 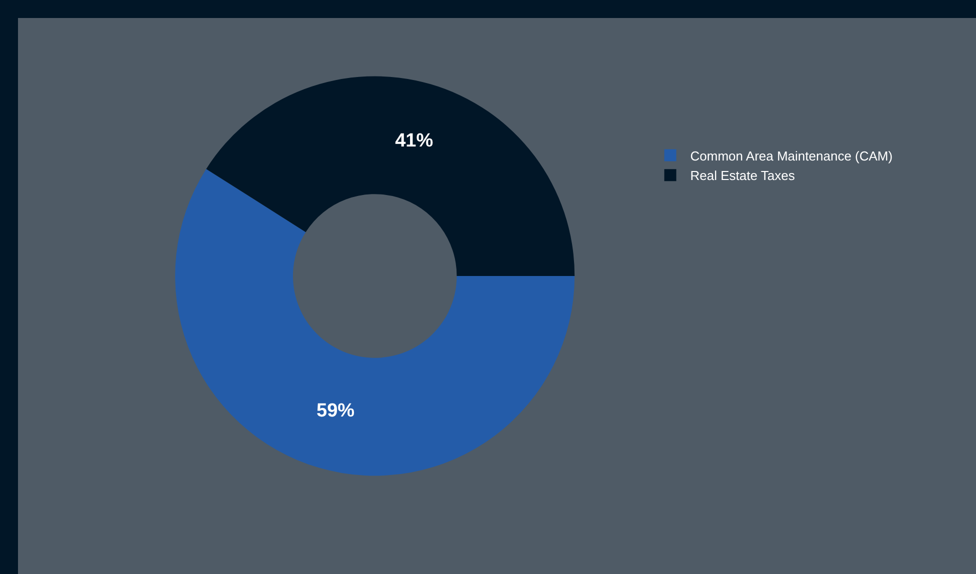 What do you see at coordinates (743, 176) in the screenshot?
I see `legend-label: Real Estate Taxes` at bounding box center [743, 176].